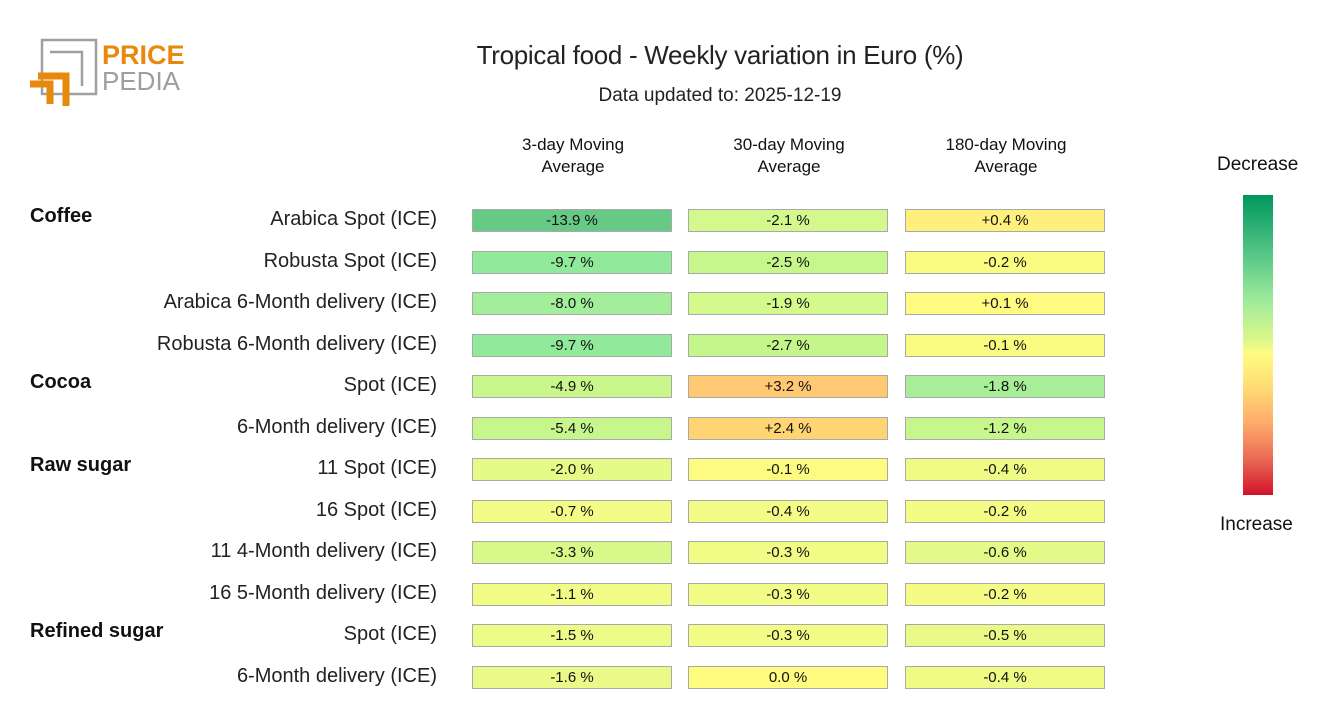  I want to click on heatmap-cell: -1.2 %, so click(1005, 428).